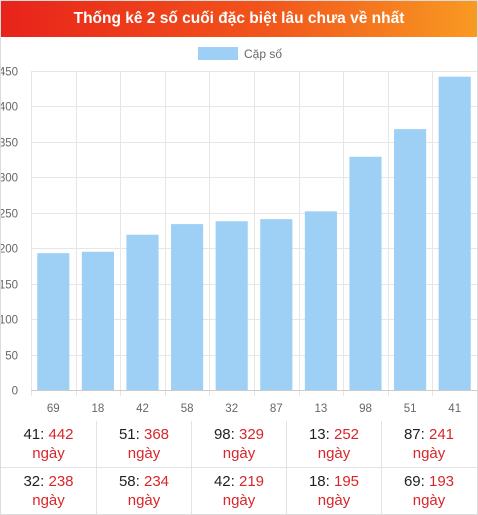 This screenshot has width=478, height=515. Describe the element at coordinates (321, 409) in the screenshot. I see `x-tick-label: 13` at that location.